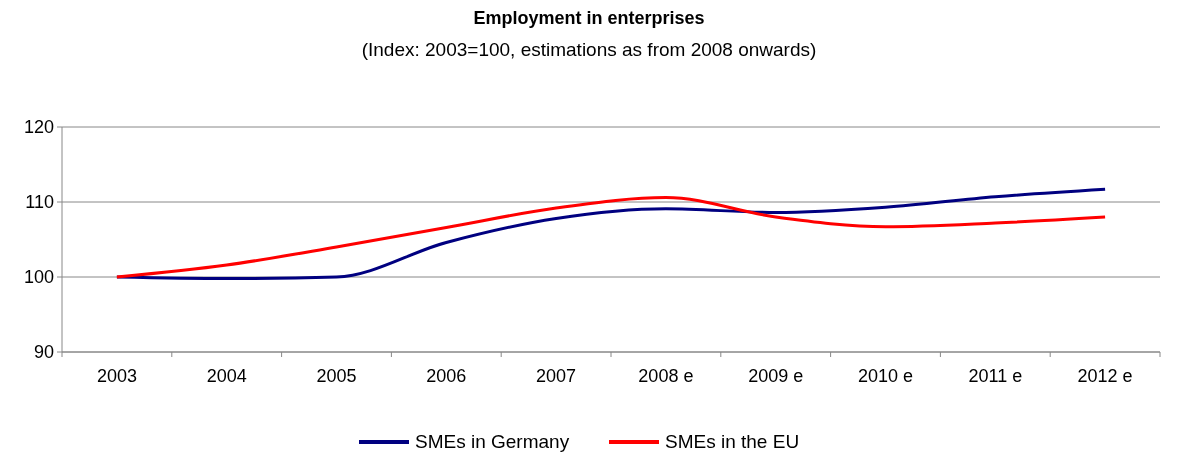 This screenshot has width=1178, height=464. What do you see at coordinates (336, 376) in the screenshot?
I see `x-tick-label: 2005` at bounding box center [336, 376].